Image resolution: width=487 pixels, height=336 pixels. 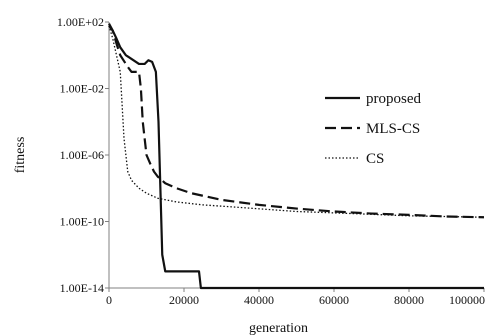 I want to click on x-tick-label: 0, so click(x=109, y=300).